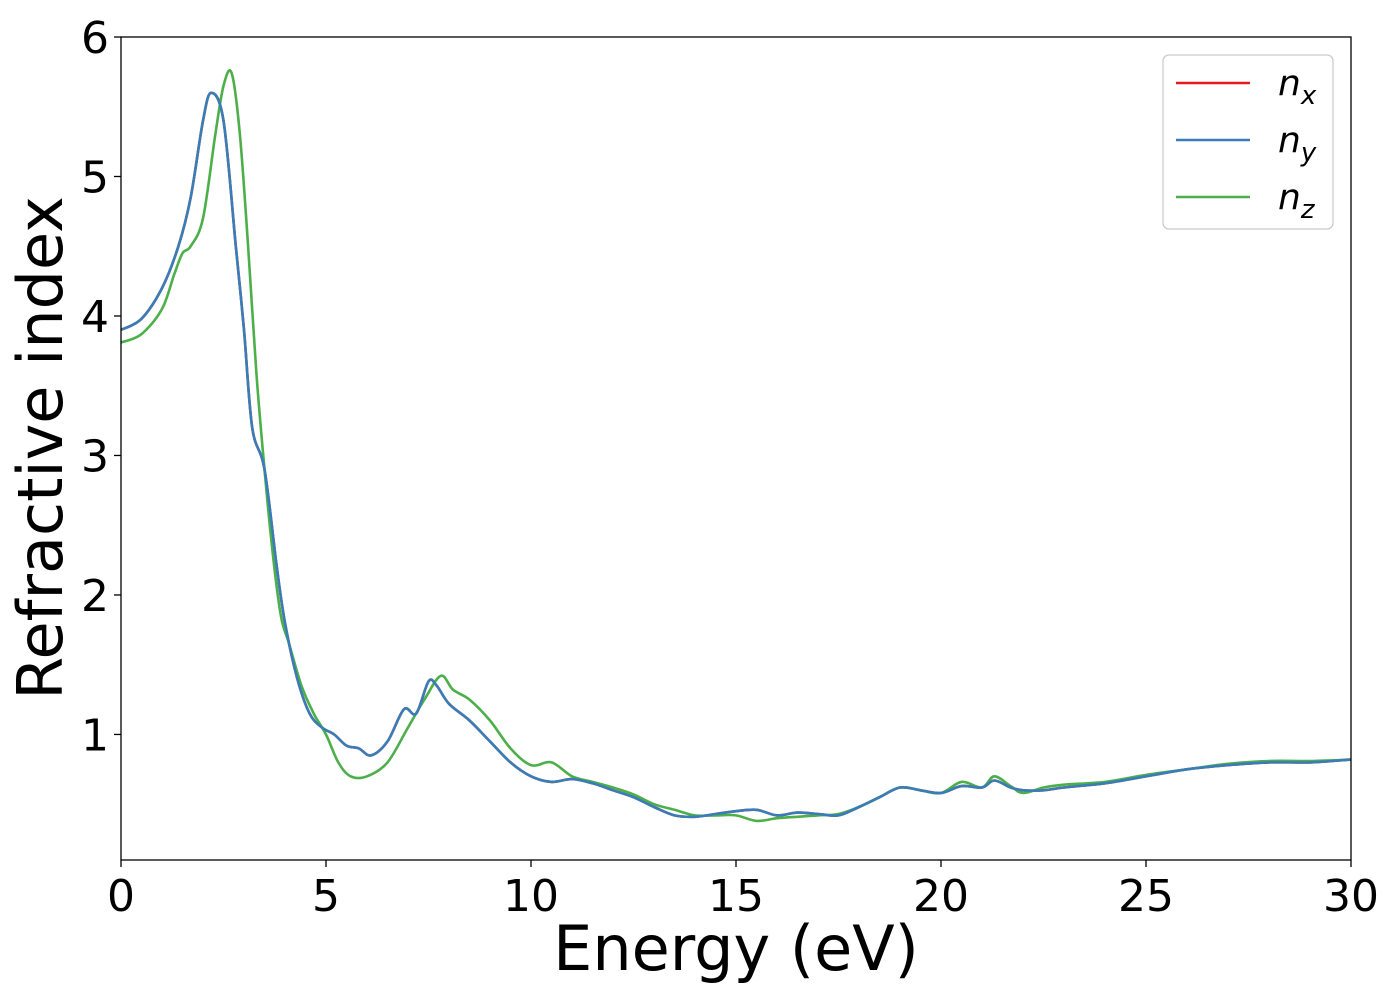 This screenshot has width=1400, height=1000. Describe the element at coordinates (95, 177) in the screenshot. I see `y-tick-label: 5` at that location.